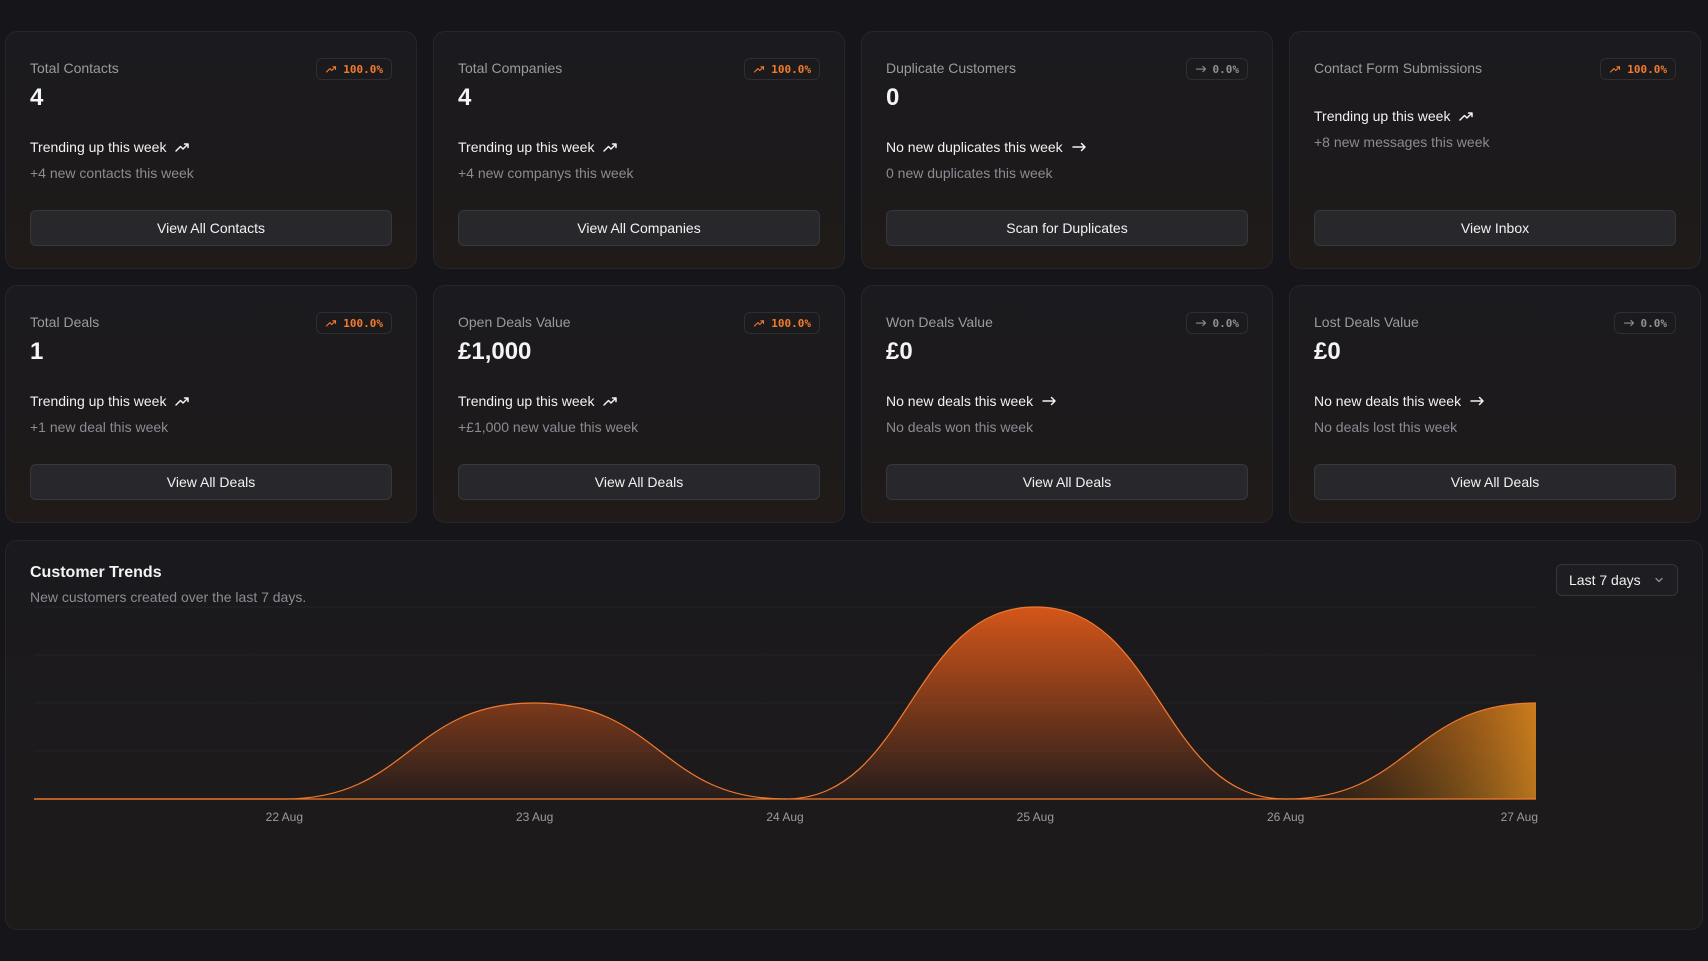  Describe the element at coordinates (1402, 142) in the screenshot. I see `stat-card-subtext: +8 new messages this week` at that location.